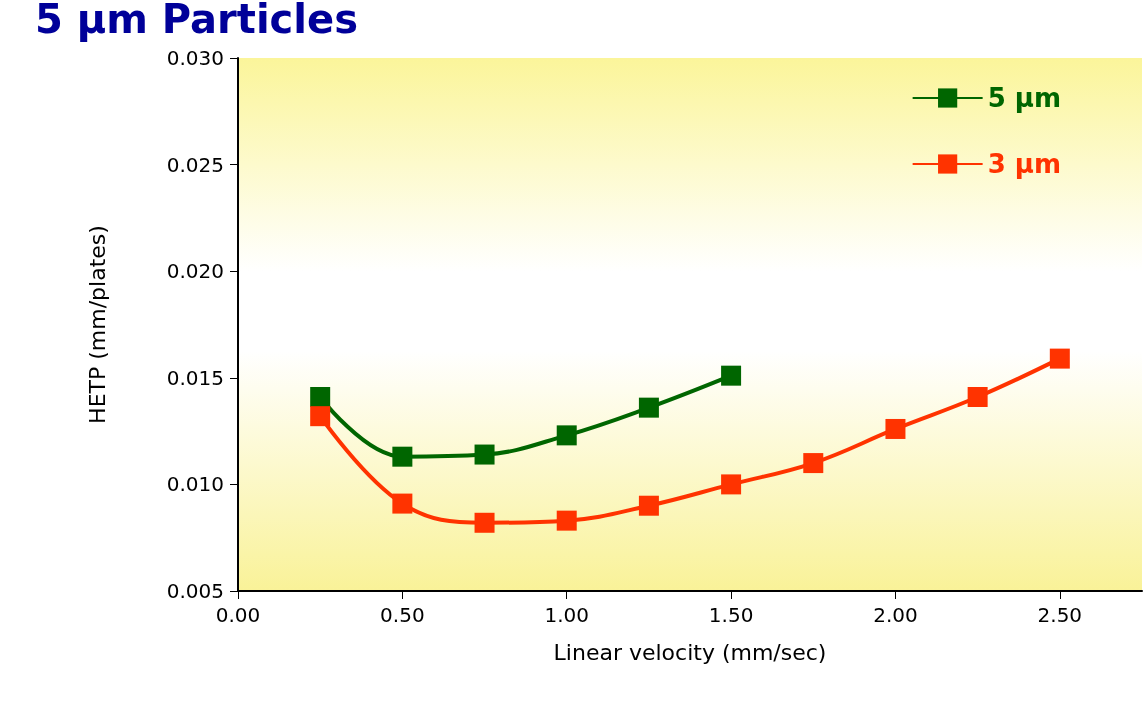 Image resolution: width=1146 pixels, height=712 pixels. What do you see at coordinates (195, 58) in the screenshot?
I see `y-tick-label: 0.030` at bounding box center [195, 58].